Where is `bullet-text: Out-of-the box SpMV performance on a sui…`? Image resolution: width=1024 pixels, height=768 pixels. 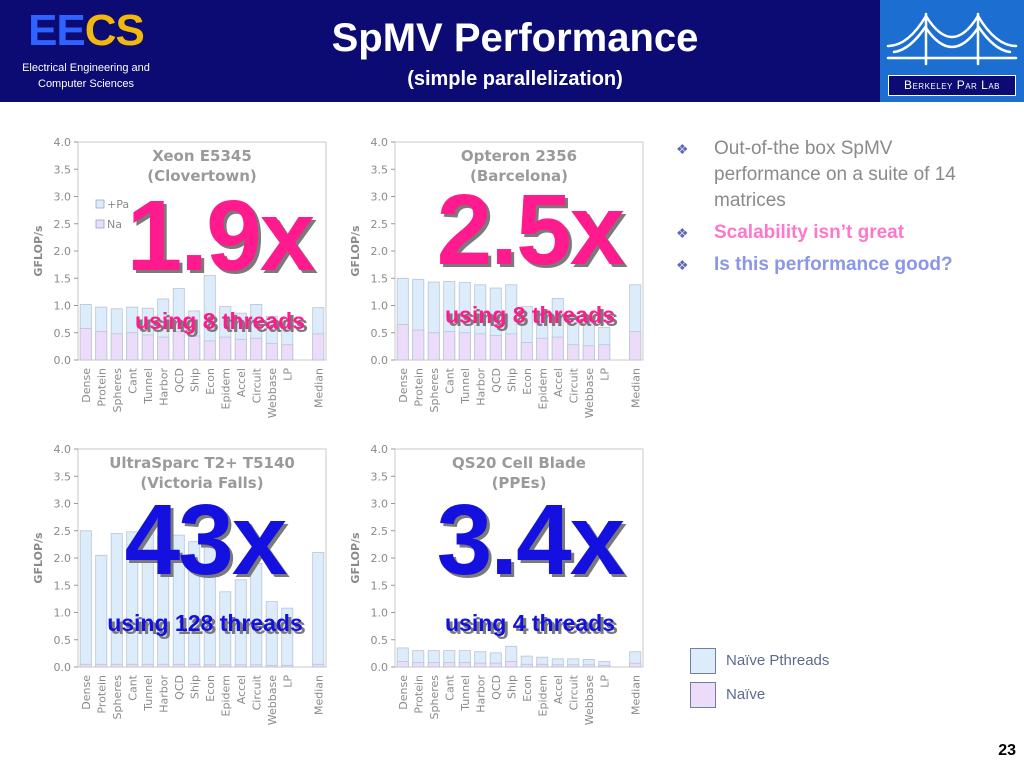 bullet-text: Out-of-the box SpMV performance on a sui… is located at coordinates (835, 174).